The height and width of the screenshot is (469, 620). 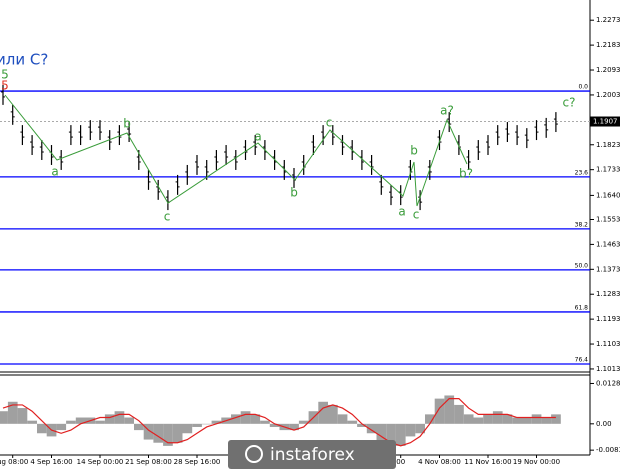 What do you see at coordinates (51, 462) in the screenshot?
I see `x-tick-label: 4 Sep 16:00` at bounding box center [51, 462].